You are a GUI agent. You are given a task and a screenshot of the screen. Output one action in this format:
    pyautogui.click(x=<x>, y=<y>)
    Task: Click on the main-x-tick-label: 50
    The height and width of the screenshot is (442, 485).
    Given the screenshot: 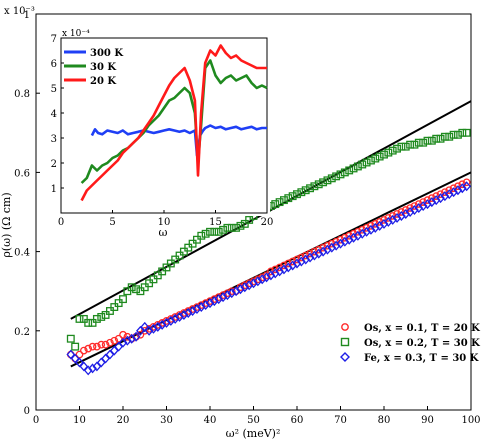 What is the action you would take?
    pyautogui.click(x=253, y=420)
    